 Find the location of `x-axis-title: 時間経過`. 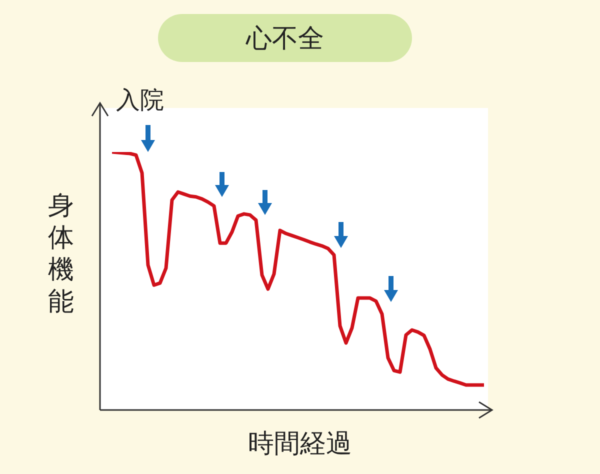

x-axis-title: 時間経過 is located at coordinates (300, 444).